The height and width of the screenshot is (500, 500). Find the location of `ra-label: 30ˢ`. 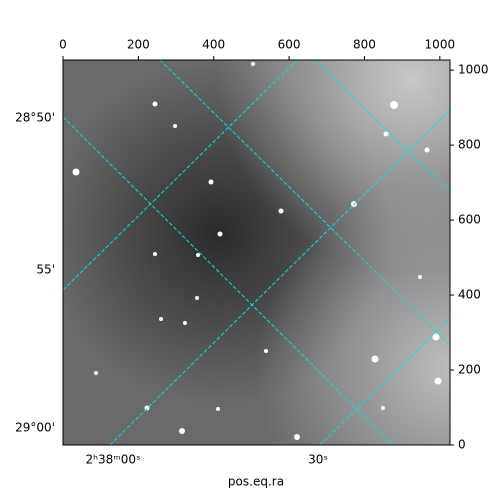

ra-label: 30ˢ is located at coordinates (318, 460).